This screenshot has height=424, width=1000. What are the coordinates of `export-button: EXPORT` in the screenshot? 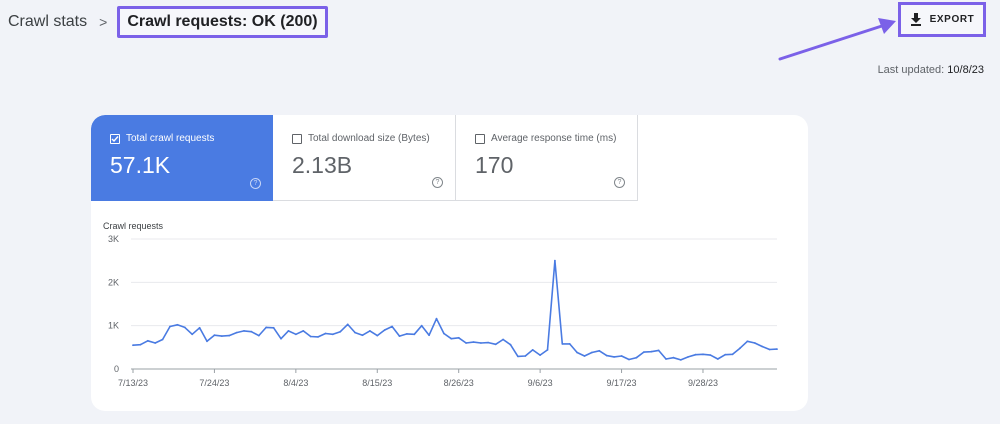 It's located at (942, 19).